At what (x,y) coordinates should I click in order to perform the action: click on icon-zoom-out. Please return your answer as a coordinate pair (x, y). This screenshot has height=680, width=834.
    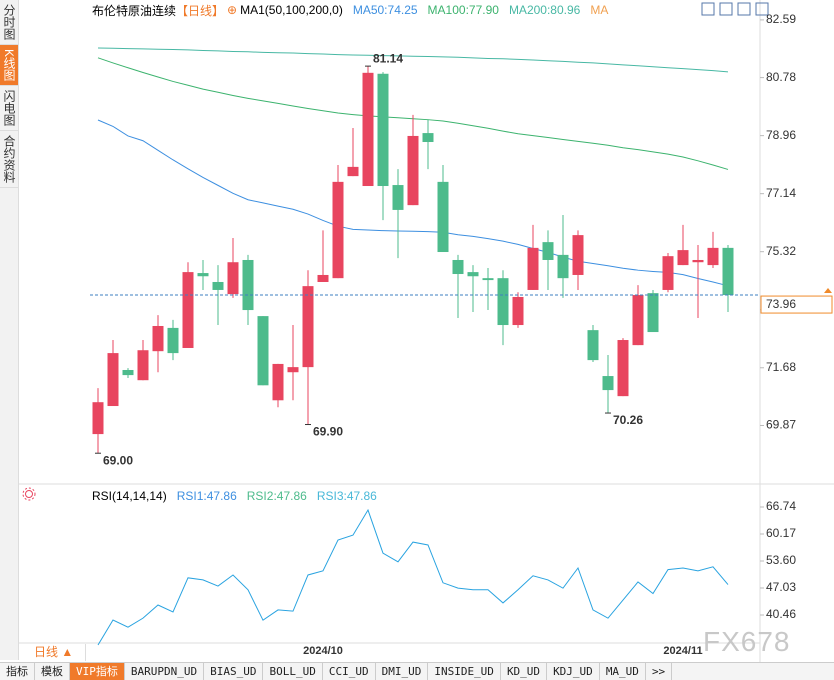
    Looking at the image, I should click on (744, 9).